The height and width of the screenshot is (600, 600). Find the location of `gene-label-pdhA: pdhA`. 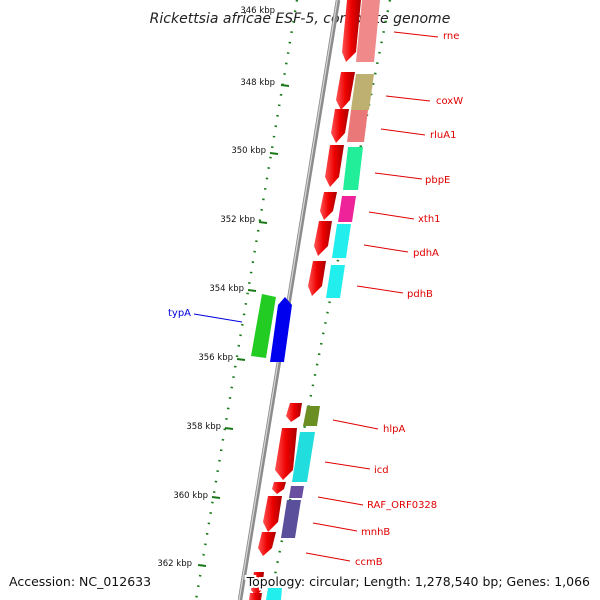

gene-label-pdhA: pdhA is located at coordinates (426, 253).